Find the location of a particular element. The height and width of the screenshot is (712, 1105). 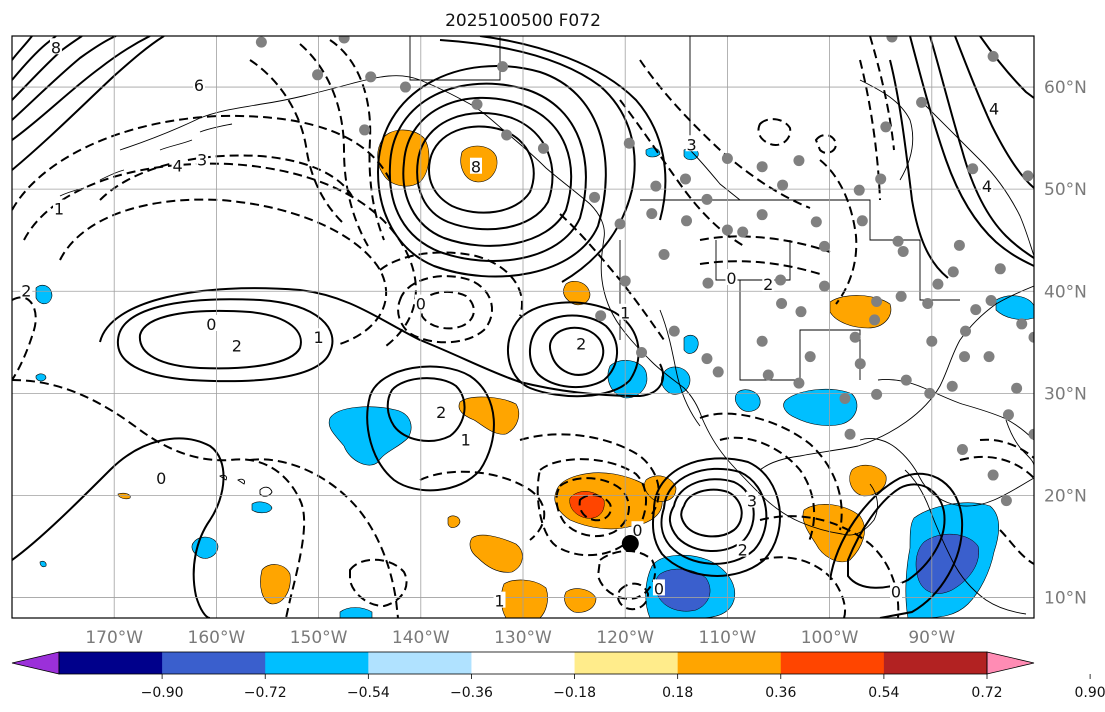

longitude-tick-label: 160°W is located at coordinates (217, 638).